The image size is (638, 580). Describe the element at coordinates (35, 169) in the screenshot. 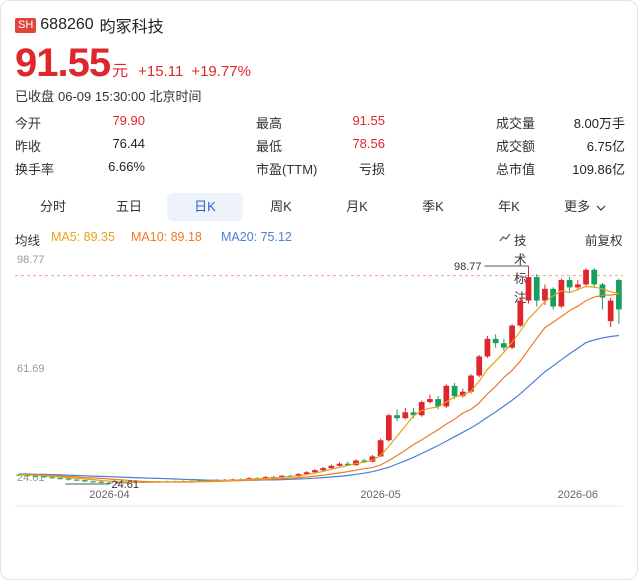

I see `stat-label-turnover-rate: 换手率` at that location.